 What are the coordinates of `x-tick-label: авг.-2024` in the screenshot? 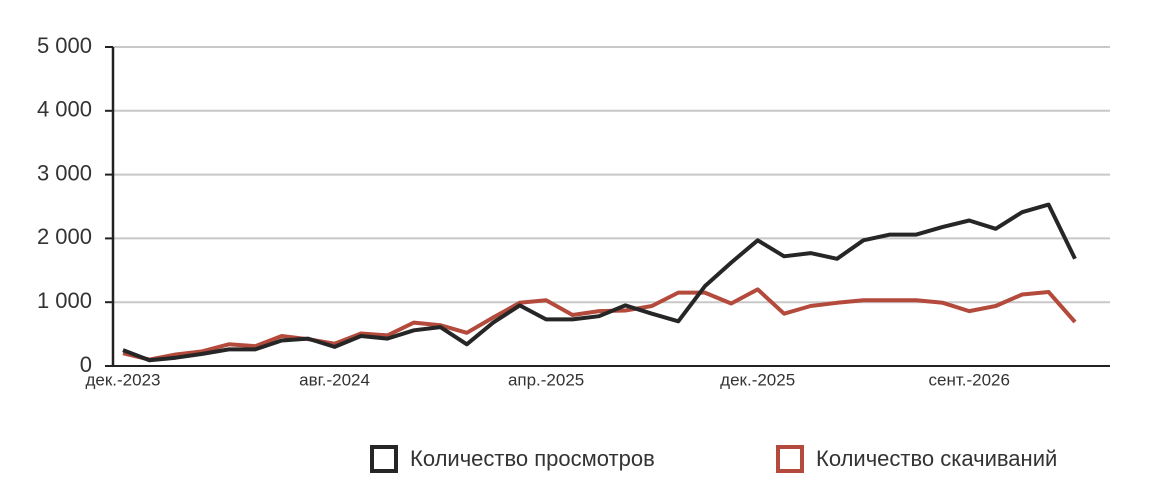 It's located at (334, 379).